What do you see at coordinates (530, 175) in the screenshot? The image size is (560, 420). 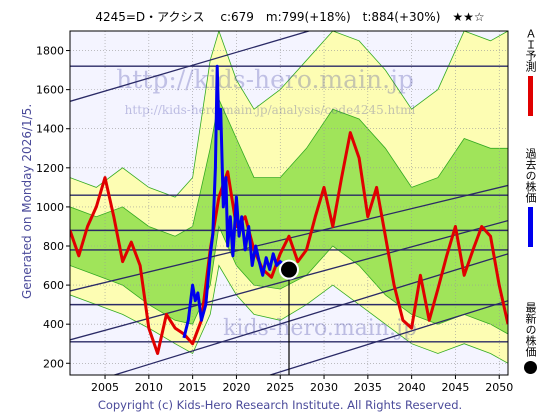 I see `legend-label-past: 過去の株価` at bounding box center [530, 175].